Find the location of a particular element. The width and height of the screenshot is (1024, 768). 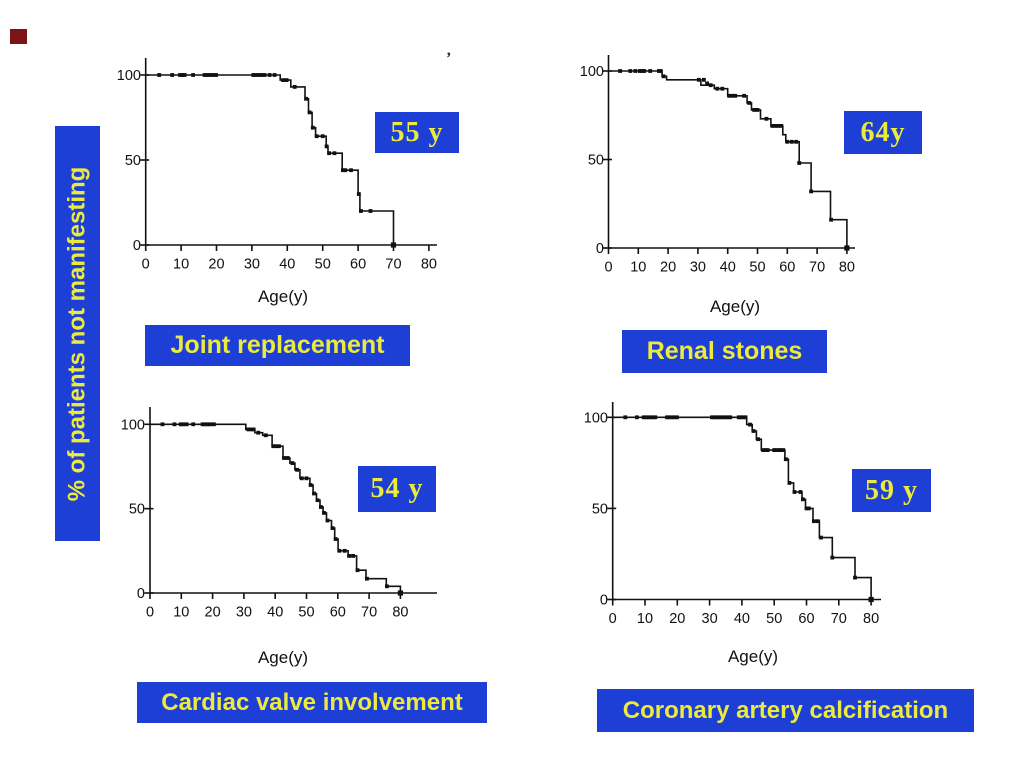

x-axis-title: Age(y) is located at coordinates (735, 306).